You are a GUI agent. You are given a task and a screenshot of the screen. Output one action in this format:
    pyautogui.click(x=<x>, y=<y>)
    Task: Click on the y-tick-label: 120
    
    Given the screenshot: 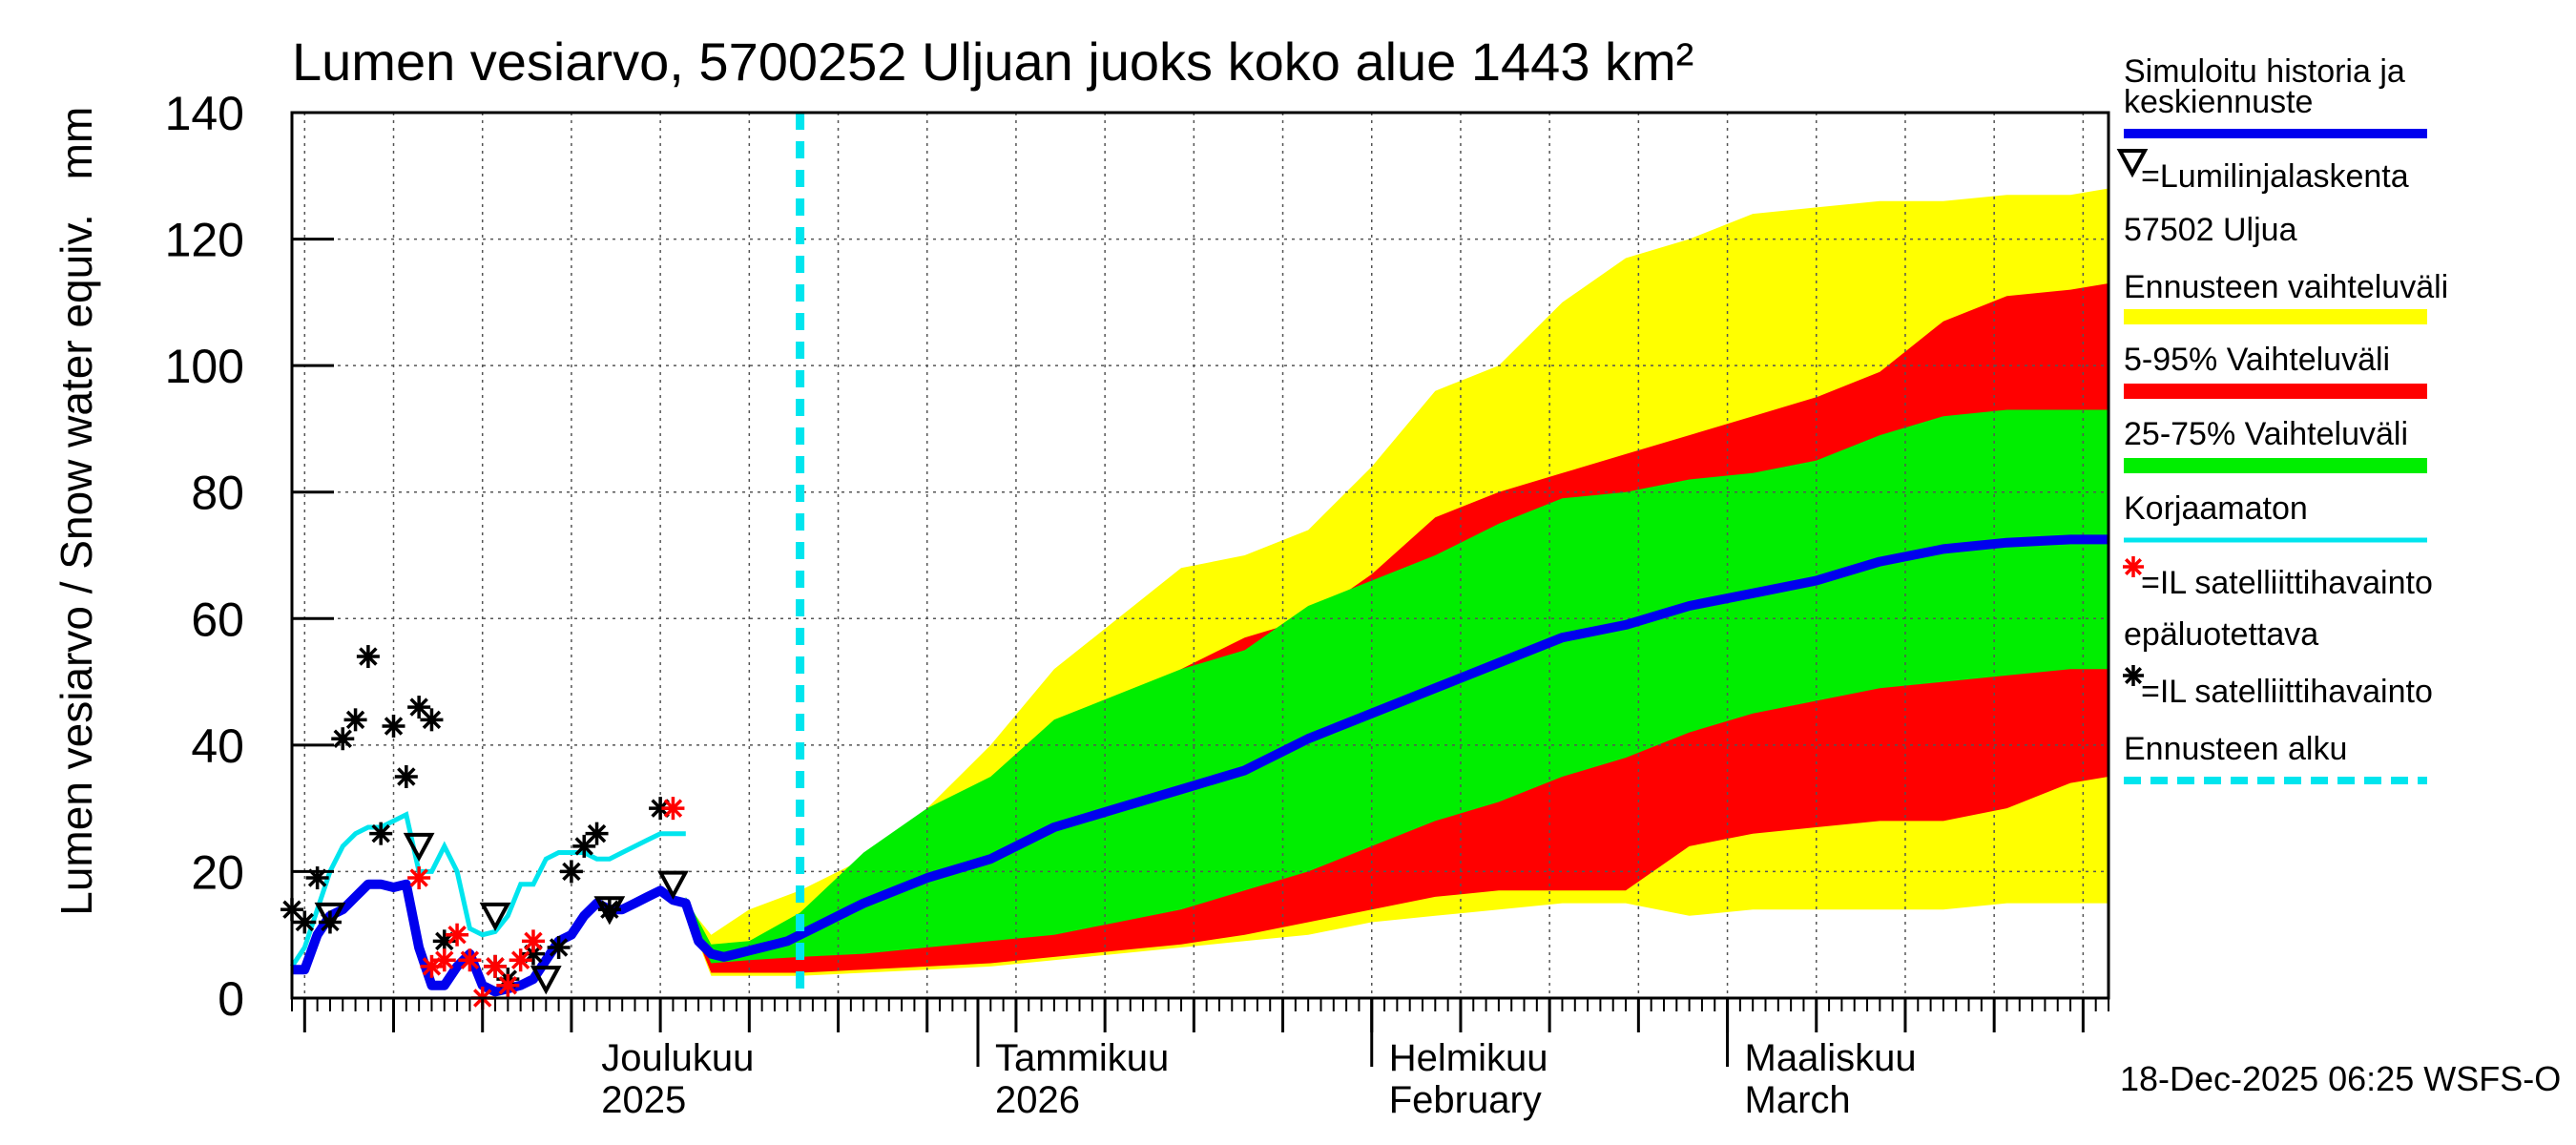 What is the action you would take?
    pyautogui.click(x=204, y=240)
    